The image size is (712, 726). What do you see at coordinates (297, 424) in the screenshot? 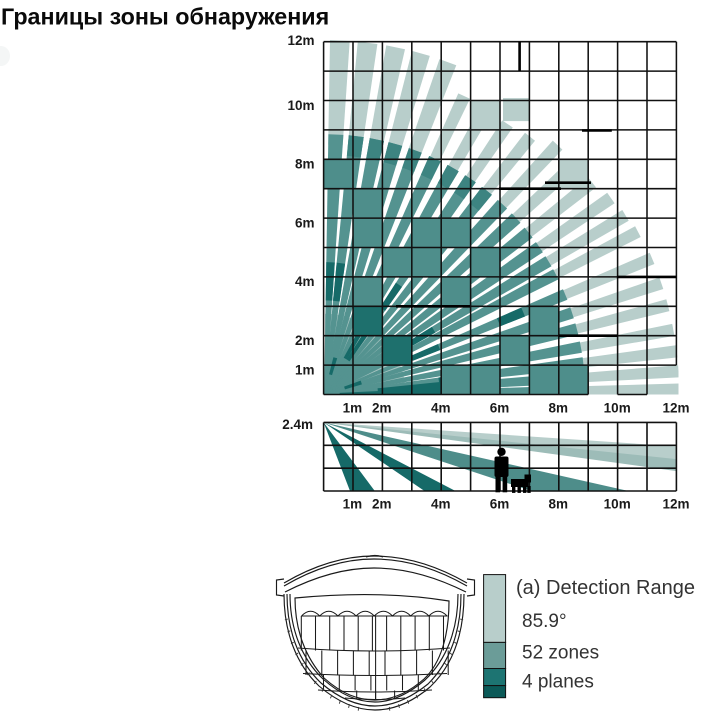
I see `svg-text: 2.4m` at bounding box center [297, 424].